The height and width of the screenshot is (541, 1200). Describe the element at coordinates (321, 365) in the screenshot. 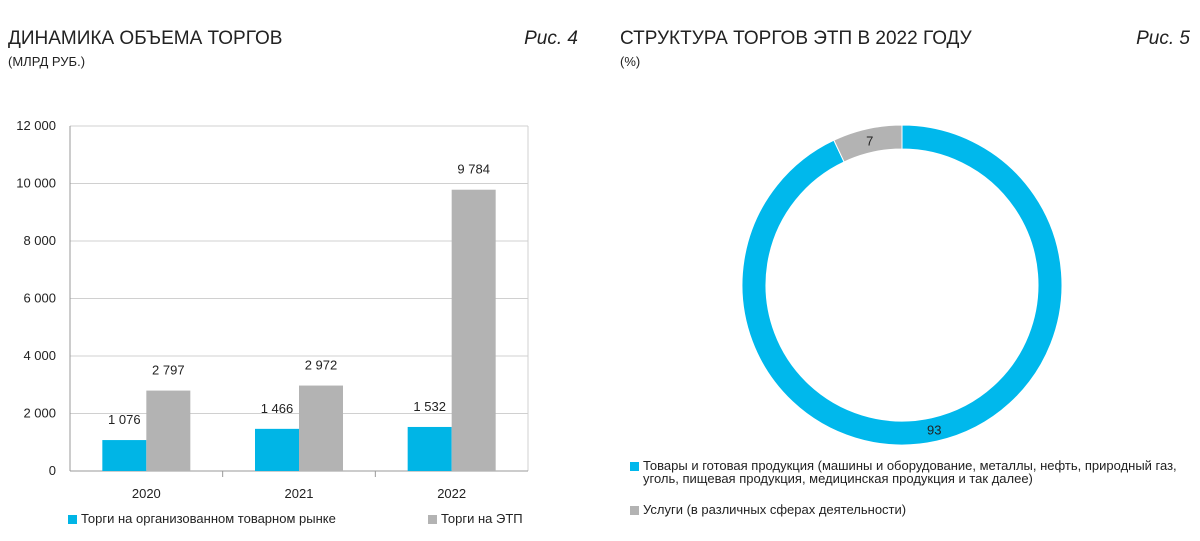

I see `value-label: 2 972` at that location.